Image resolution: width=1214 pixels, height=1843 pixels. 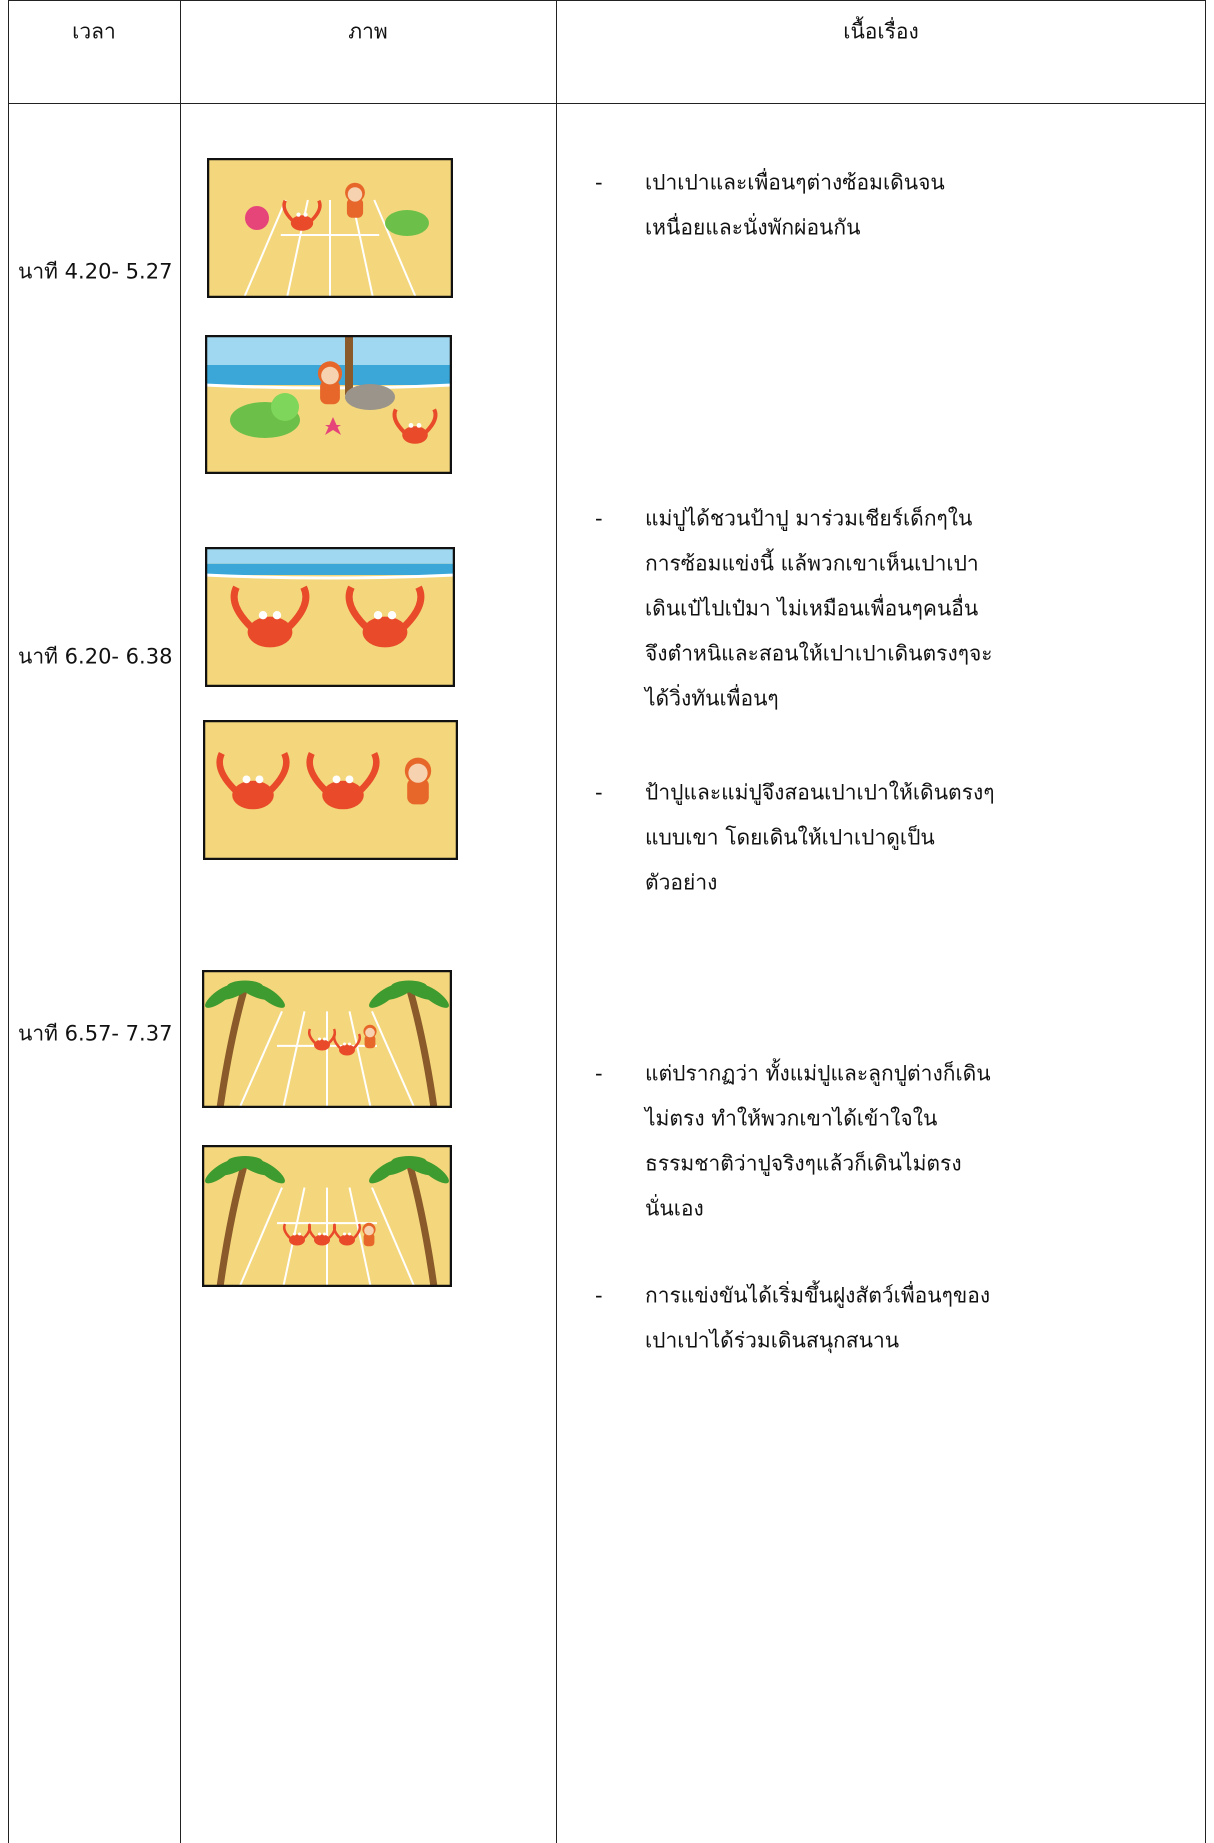 What do you see at coordinates (818, 1073) in the screenshot?
I see `story-line: แต่ปรากฏว่า ทั้งแม่ปูและลูกปูต่างก็เดิน` at bounding box center [818, 1073].